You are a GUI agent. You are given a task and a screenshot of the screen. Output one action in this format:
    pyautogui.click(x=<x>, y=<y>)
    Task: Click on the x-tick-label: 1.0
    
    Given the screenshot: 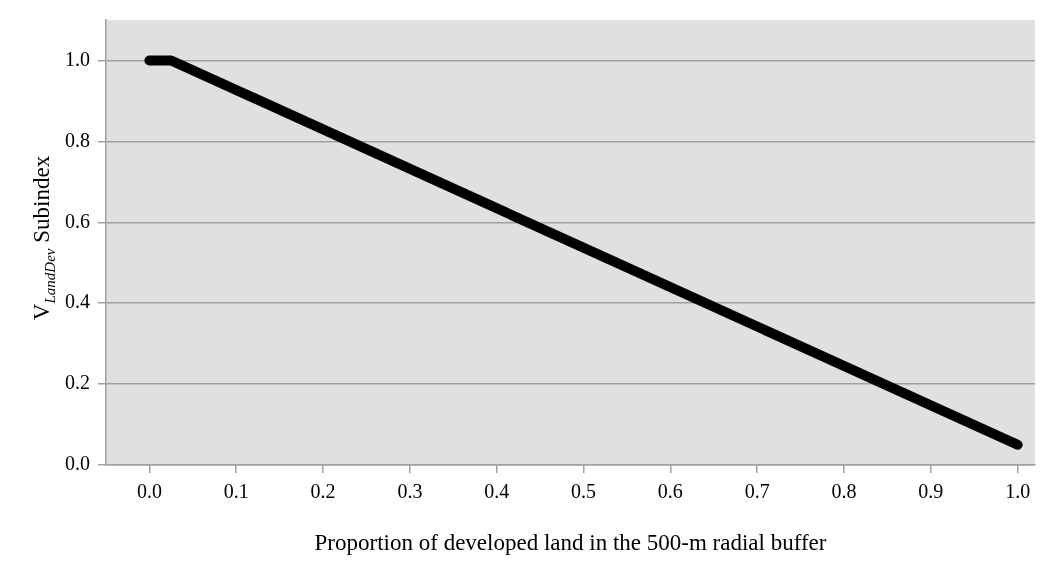 What is the action you would take?
    pyautogui.click(x=1018, y=491)
    